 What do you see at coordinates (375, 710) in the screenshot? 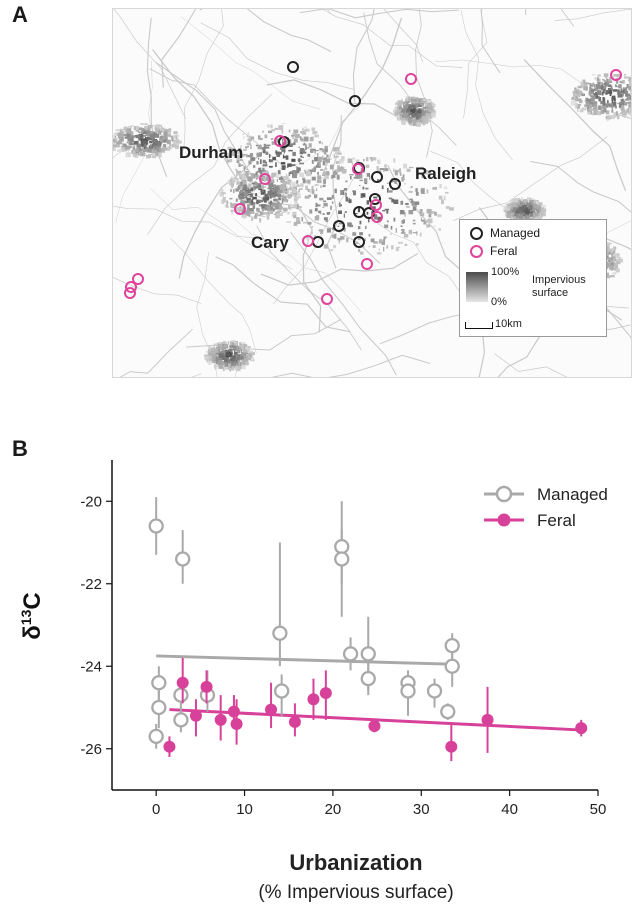
I see `feral-series` at bounding box center [375, 710].